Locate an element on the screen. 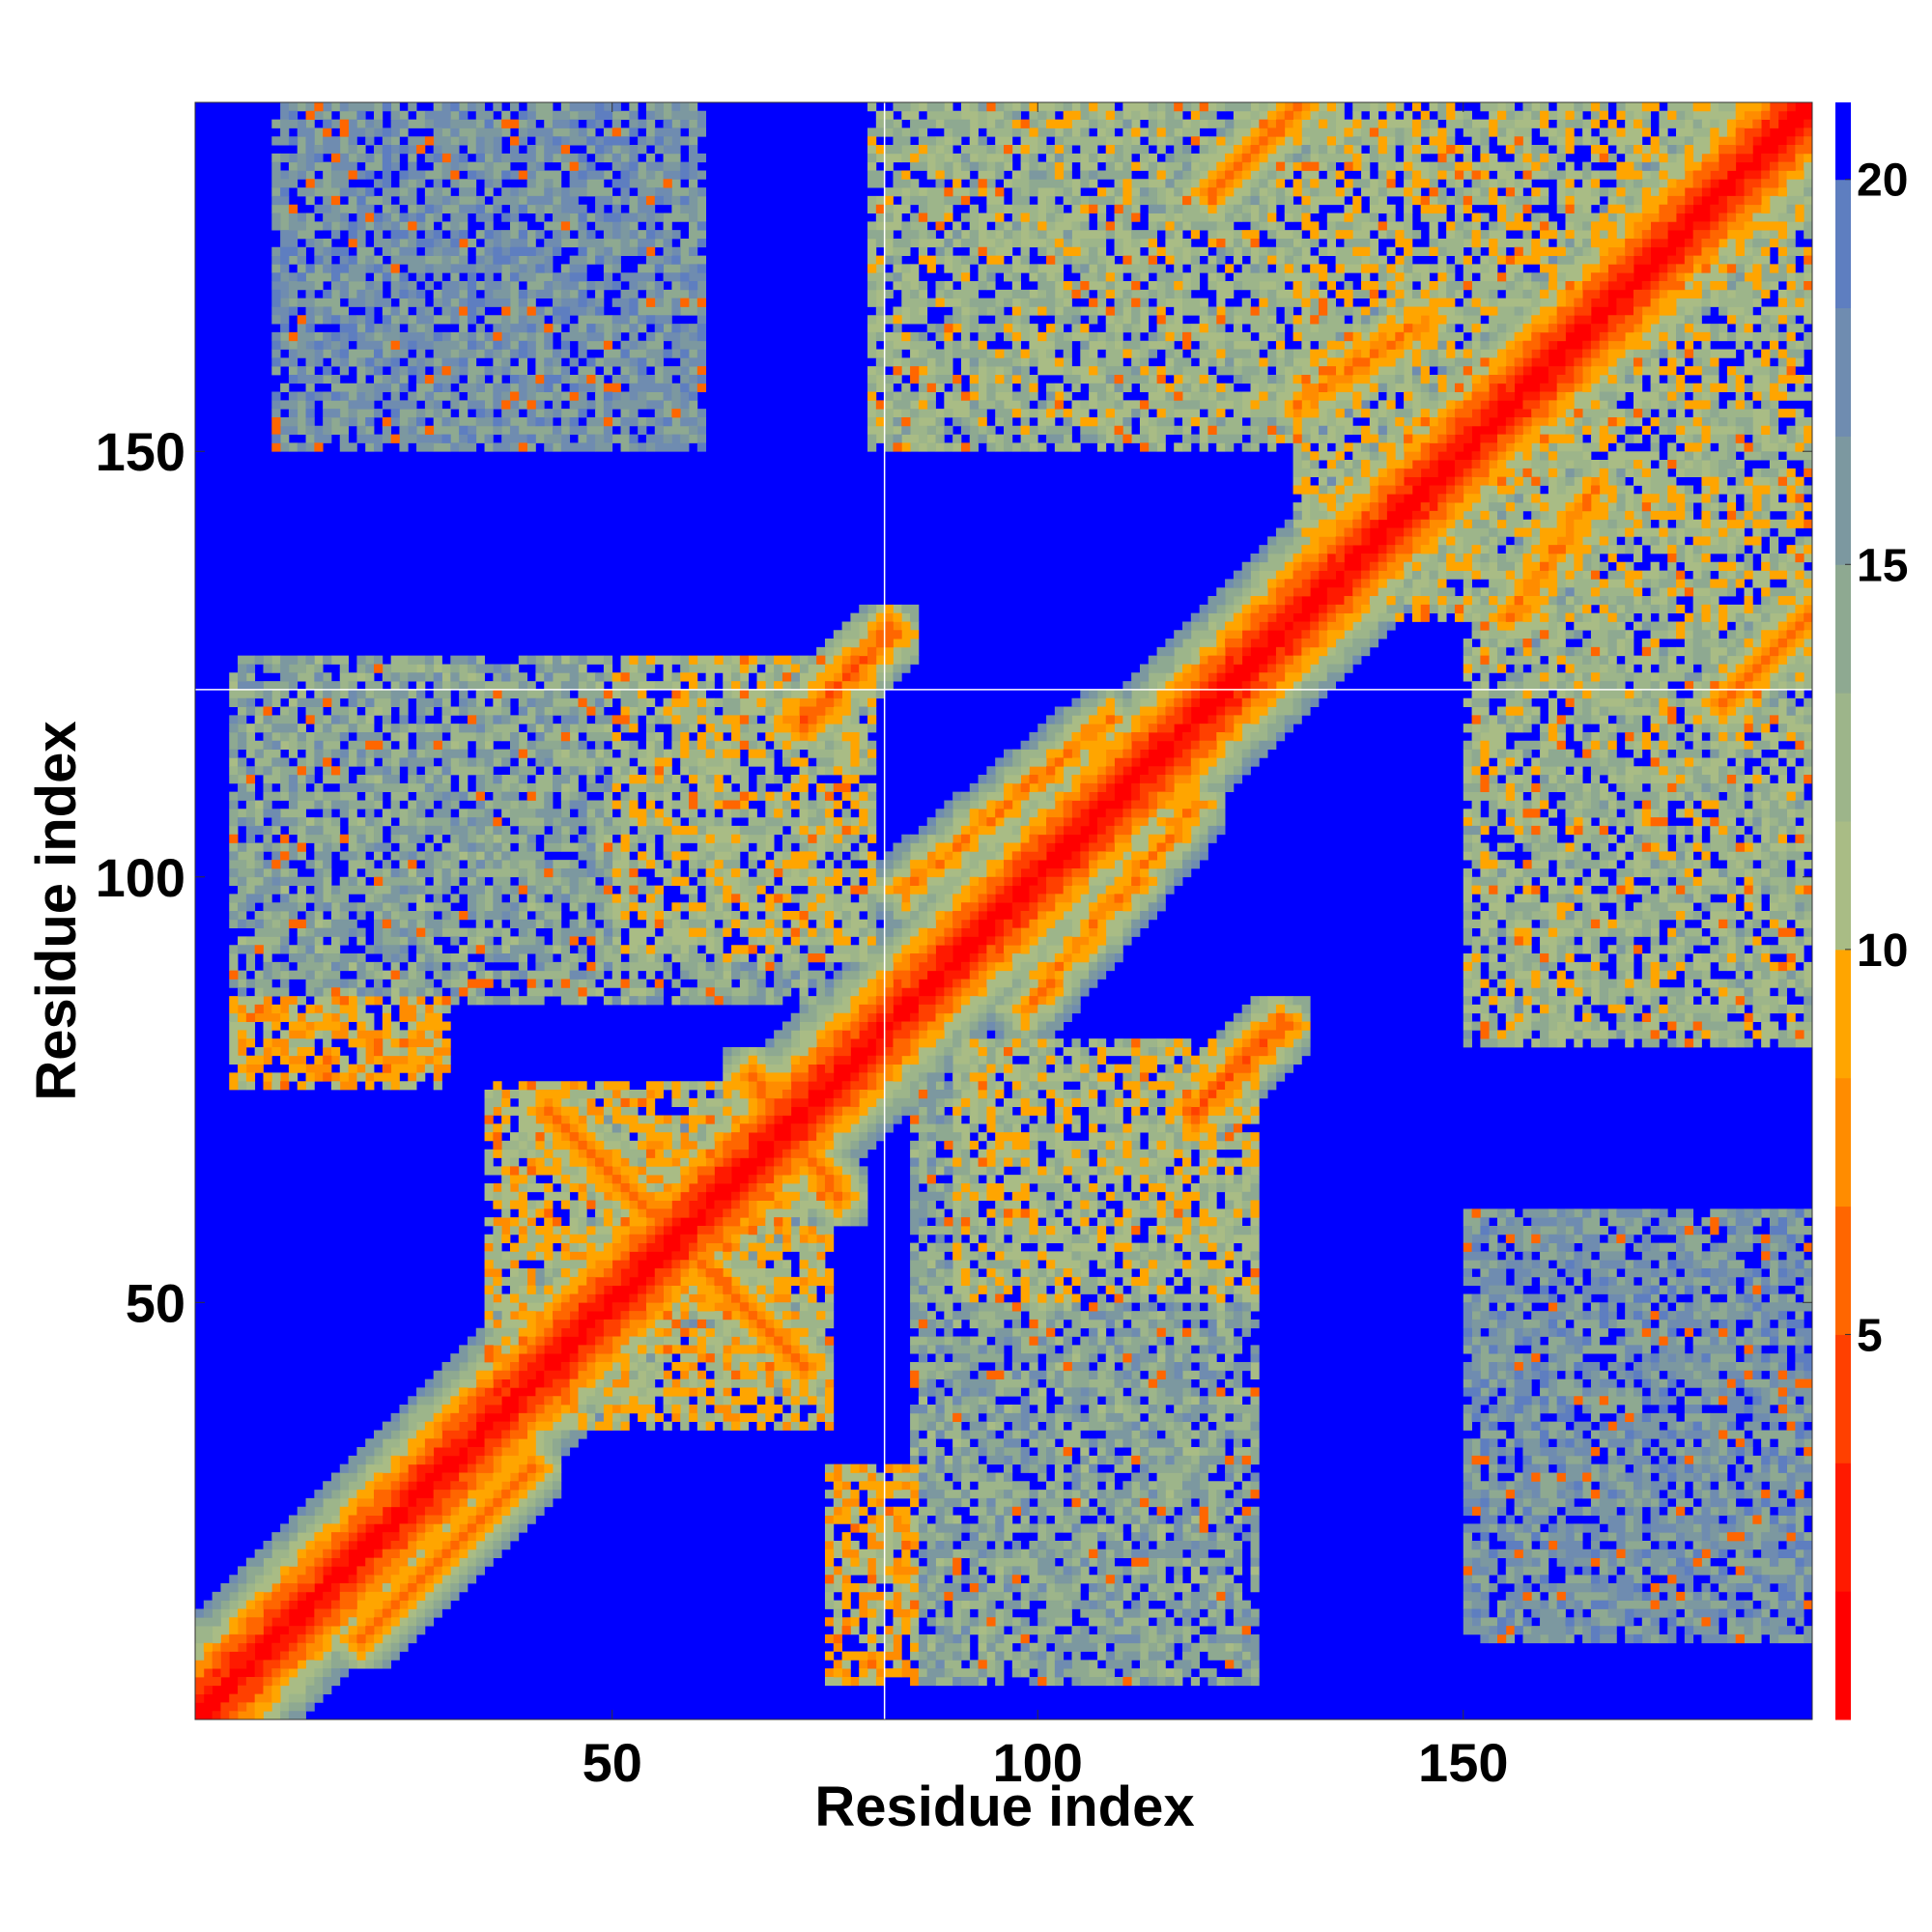 The width and height of the screenshot is (1932, 1932). colorbar-tick-label: 15 is located at coordinates (1882, 565).